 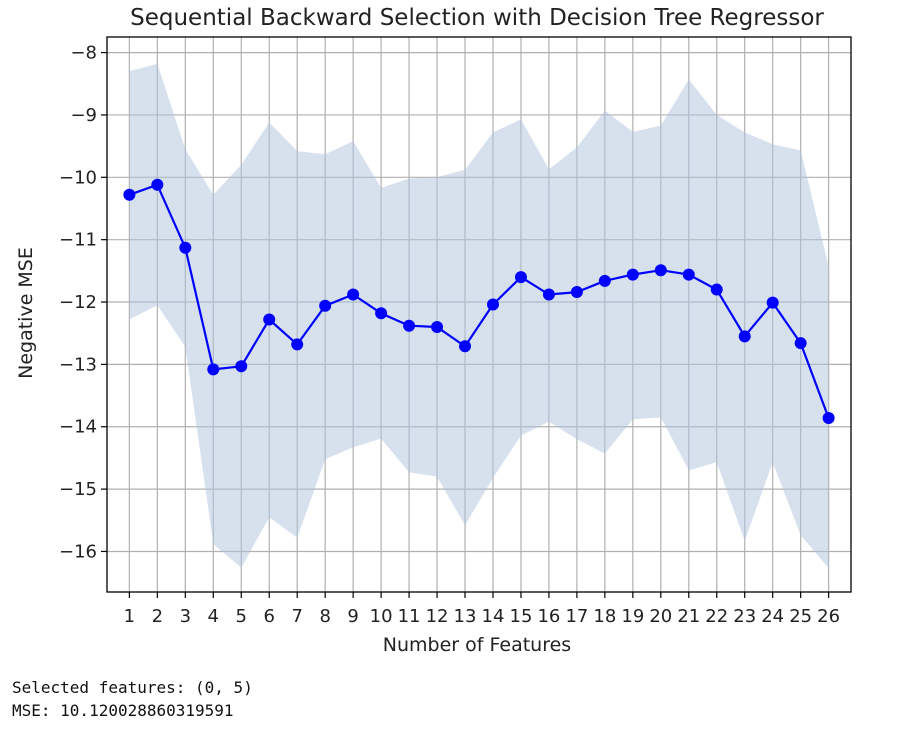 I want to click on x-tick-label: 5, so click(x=241, y=616).